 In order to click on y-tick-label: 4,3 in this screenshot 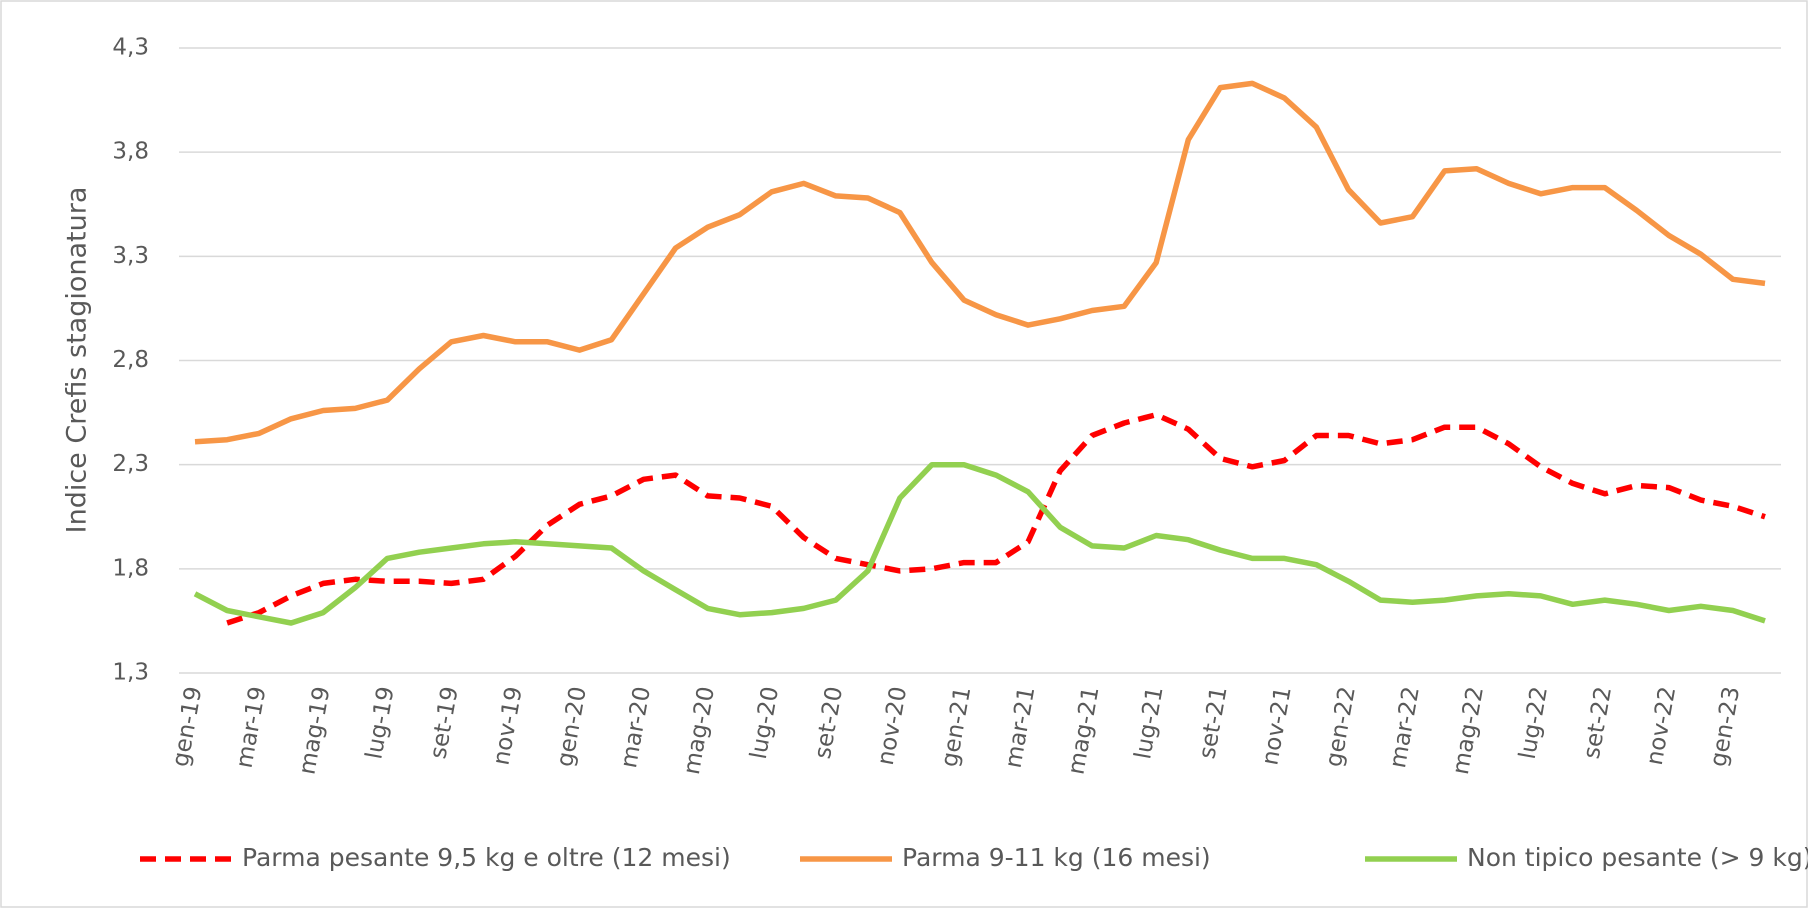, I will do `click(130, 48)`.